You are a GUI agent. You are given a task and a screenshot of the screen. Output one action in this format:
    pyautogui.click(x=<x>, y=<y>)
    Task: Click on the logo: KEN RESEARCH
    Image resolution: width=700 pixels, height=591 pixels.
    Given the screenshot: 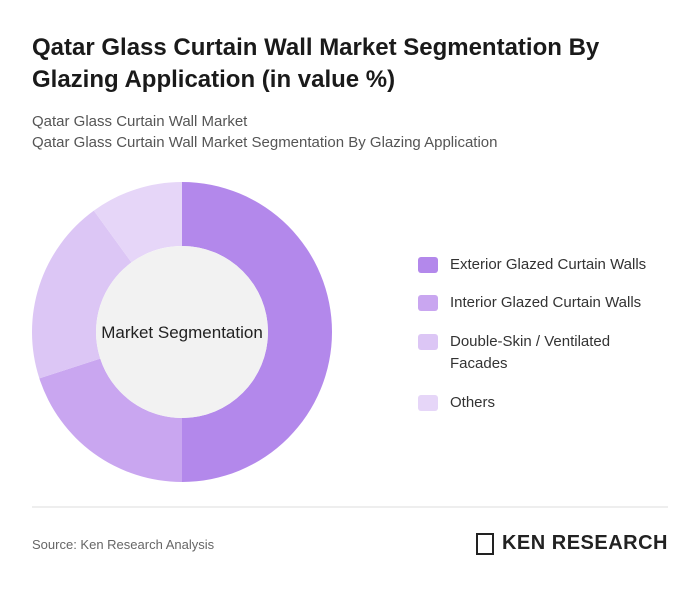 What is the action you would take?
    pyautogui.click(x=571, y=543)
    